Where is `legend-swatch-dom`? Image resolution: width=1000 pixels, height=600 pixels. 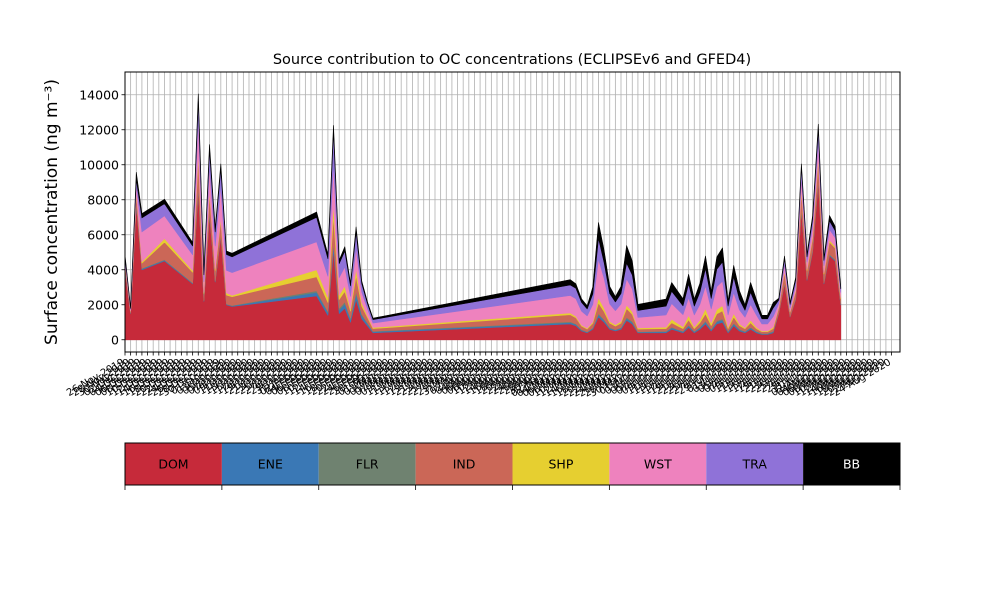
legend-swatch-dom is located at coordinates (173, 464).